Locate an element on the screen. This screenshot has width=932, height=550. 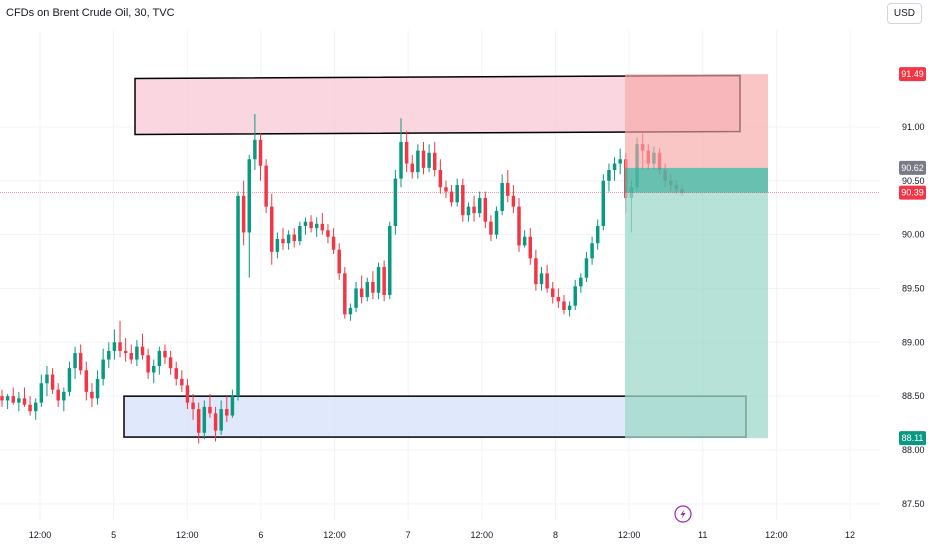
currency-button: USD is located at coordinates (904, 13).